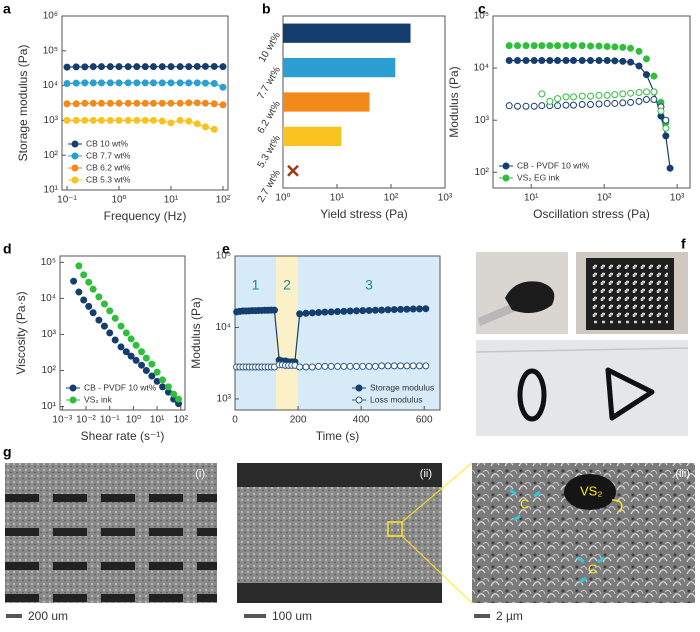  I want to click on y-tick-label: 10⁶, so click(50, 16).